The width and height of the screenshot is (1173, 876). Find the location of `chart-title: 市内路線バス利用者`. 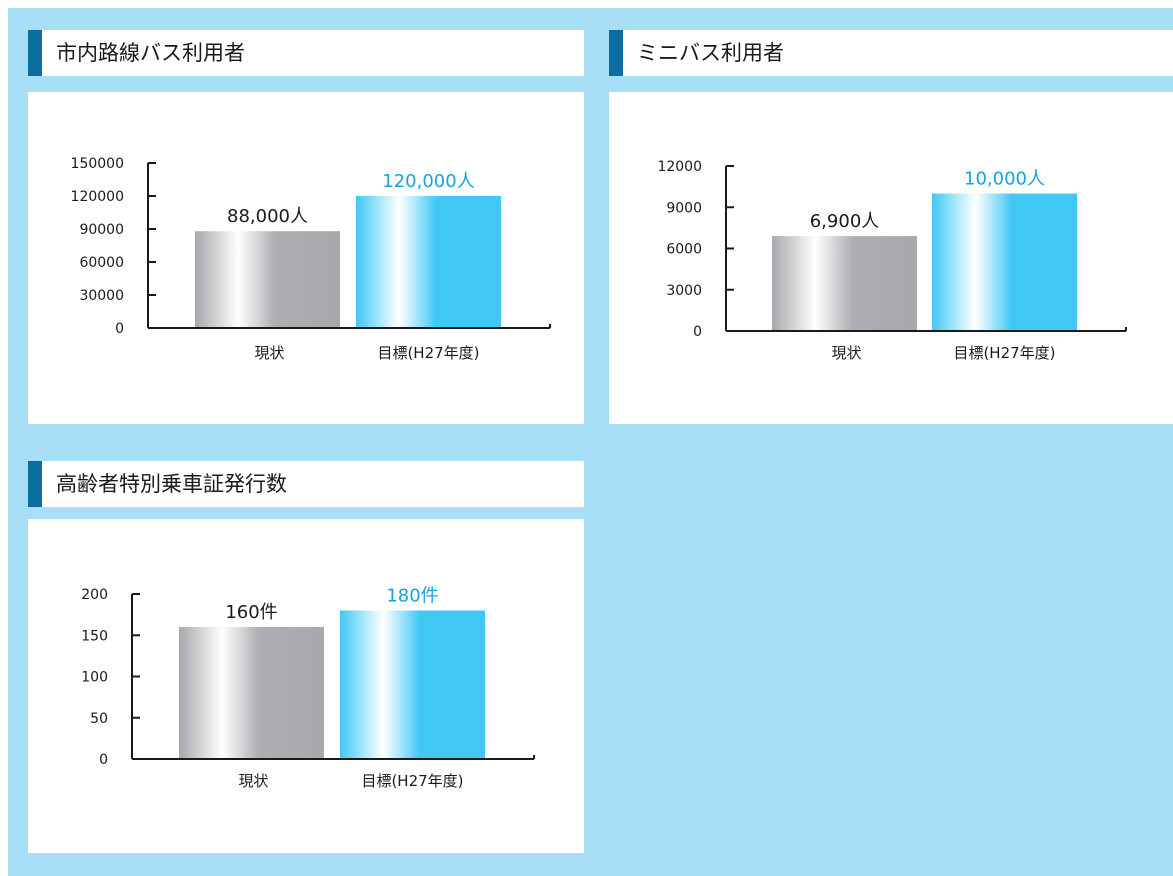

chart-title: 市内路線バス利用者 is located at coordinates (150, 53).